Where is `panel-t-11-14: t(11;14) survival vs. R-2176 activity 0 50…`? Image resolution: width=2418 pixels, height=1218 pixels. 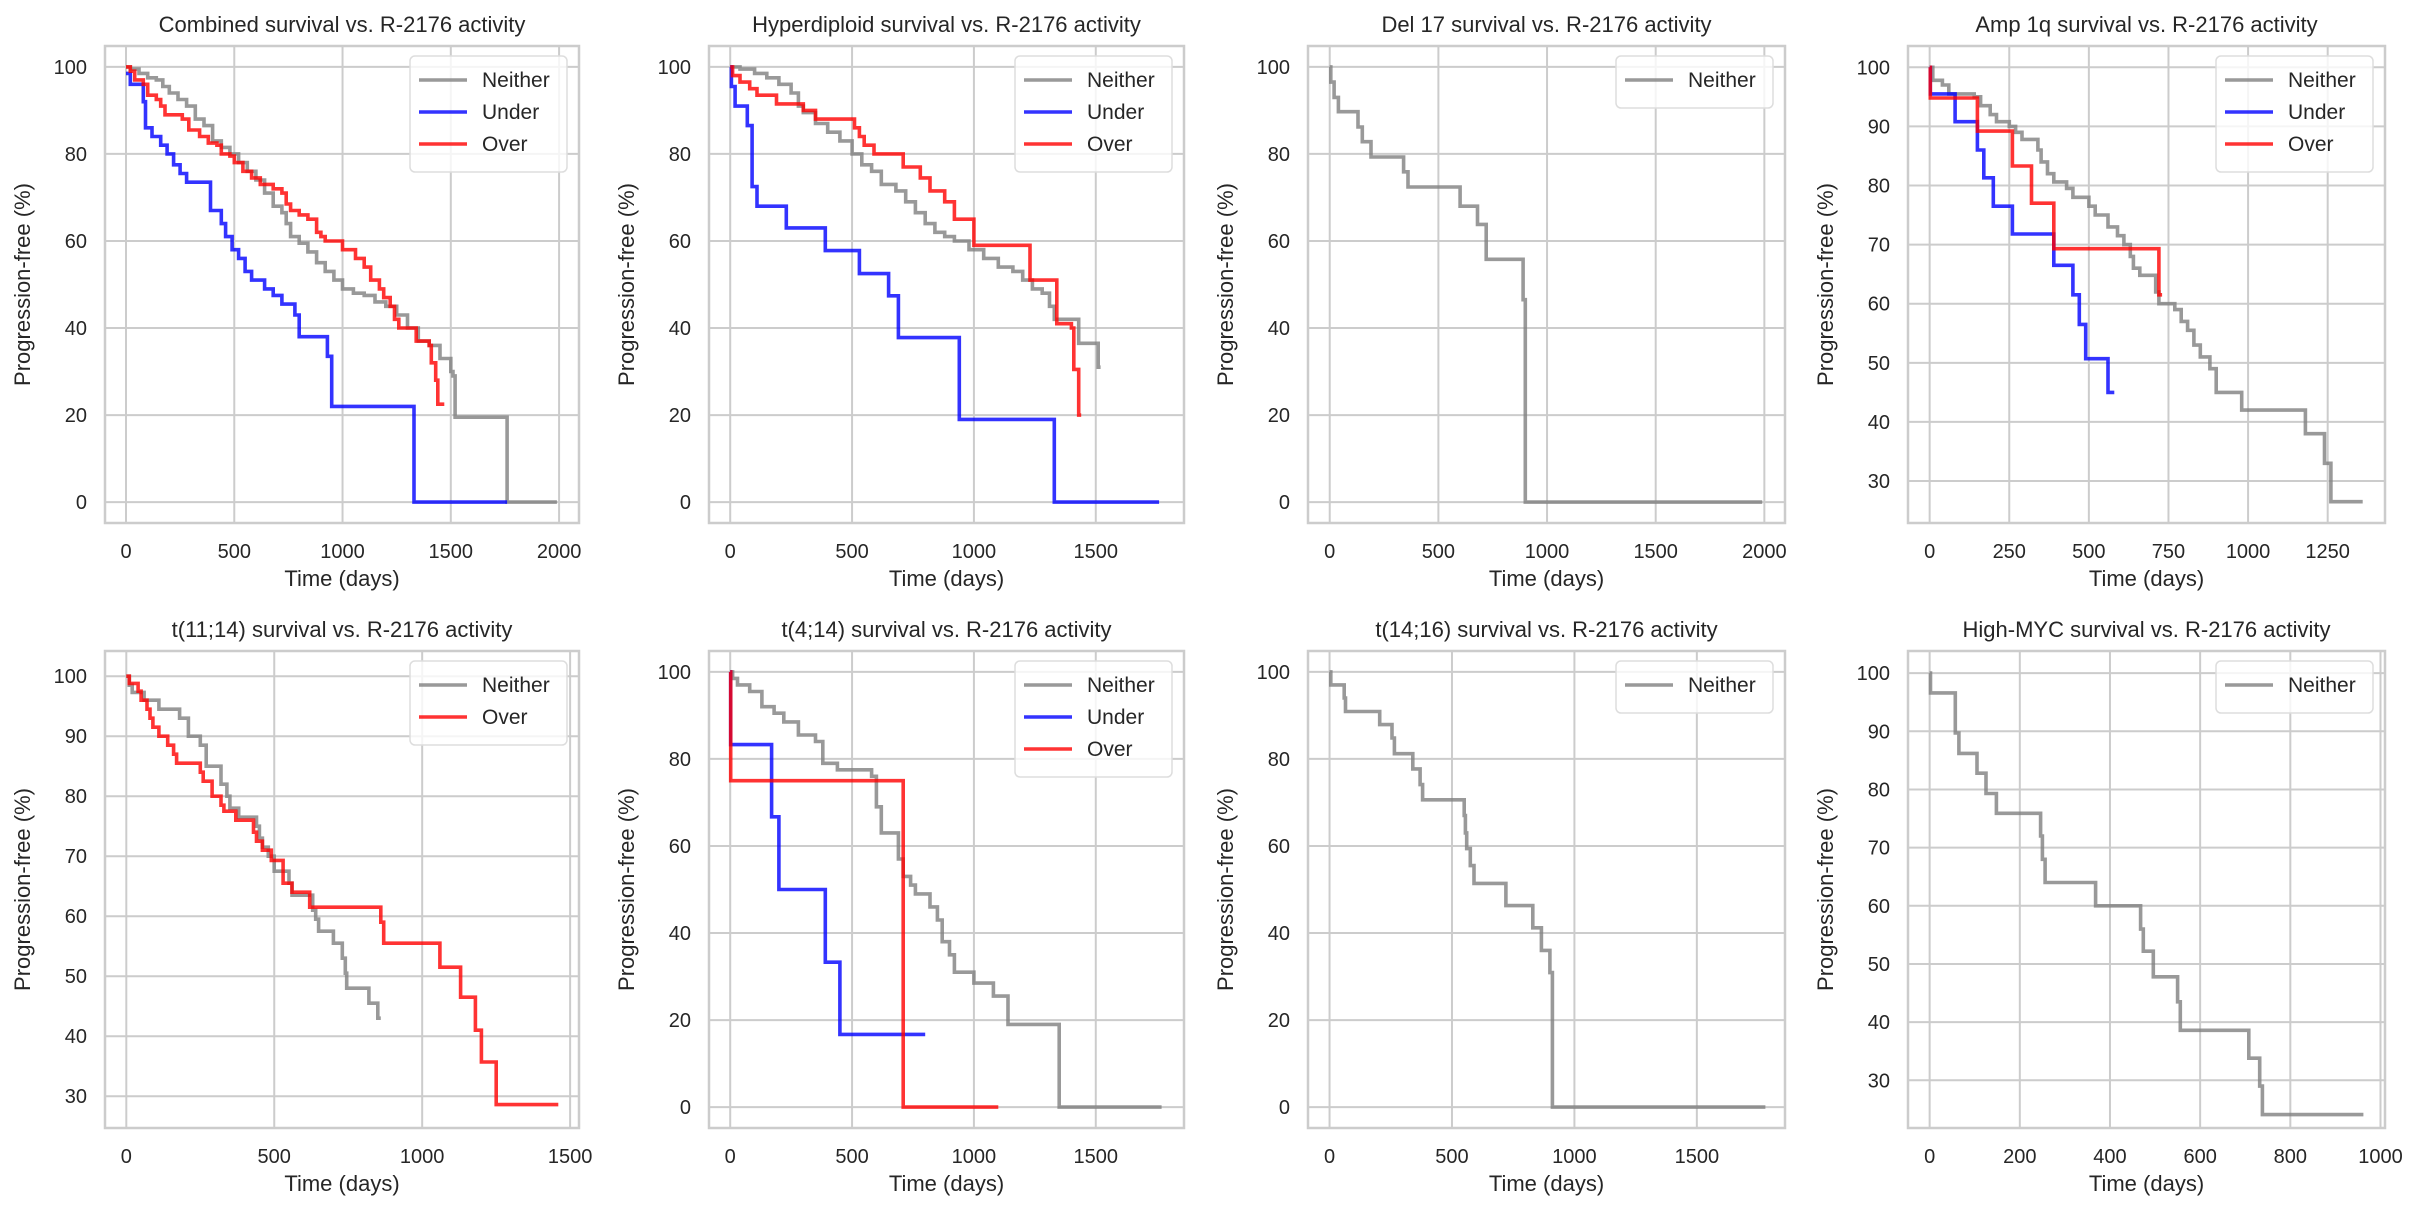 panel-t-11-14: t(11;14) survival vs. R-2176 activity 0 50… is located at coordinates (301, 906).